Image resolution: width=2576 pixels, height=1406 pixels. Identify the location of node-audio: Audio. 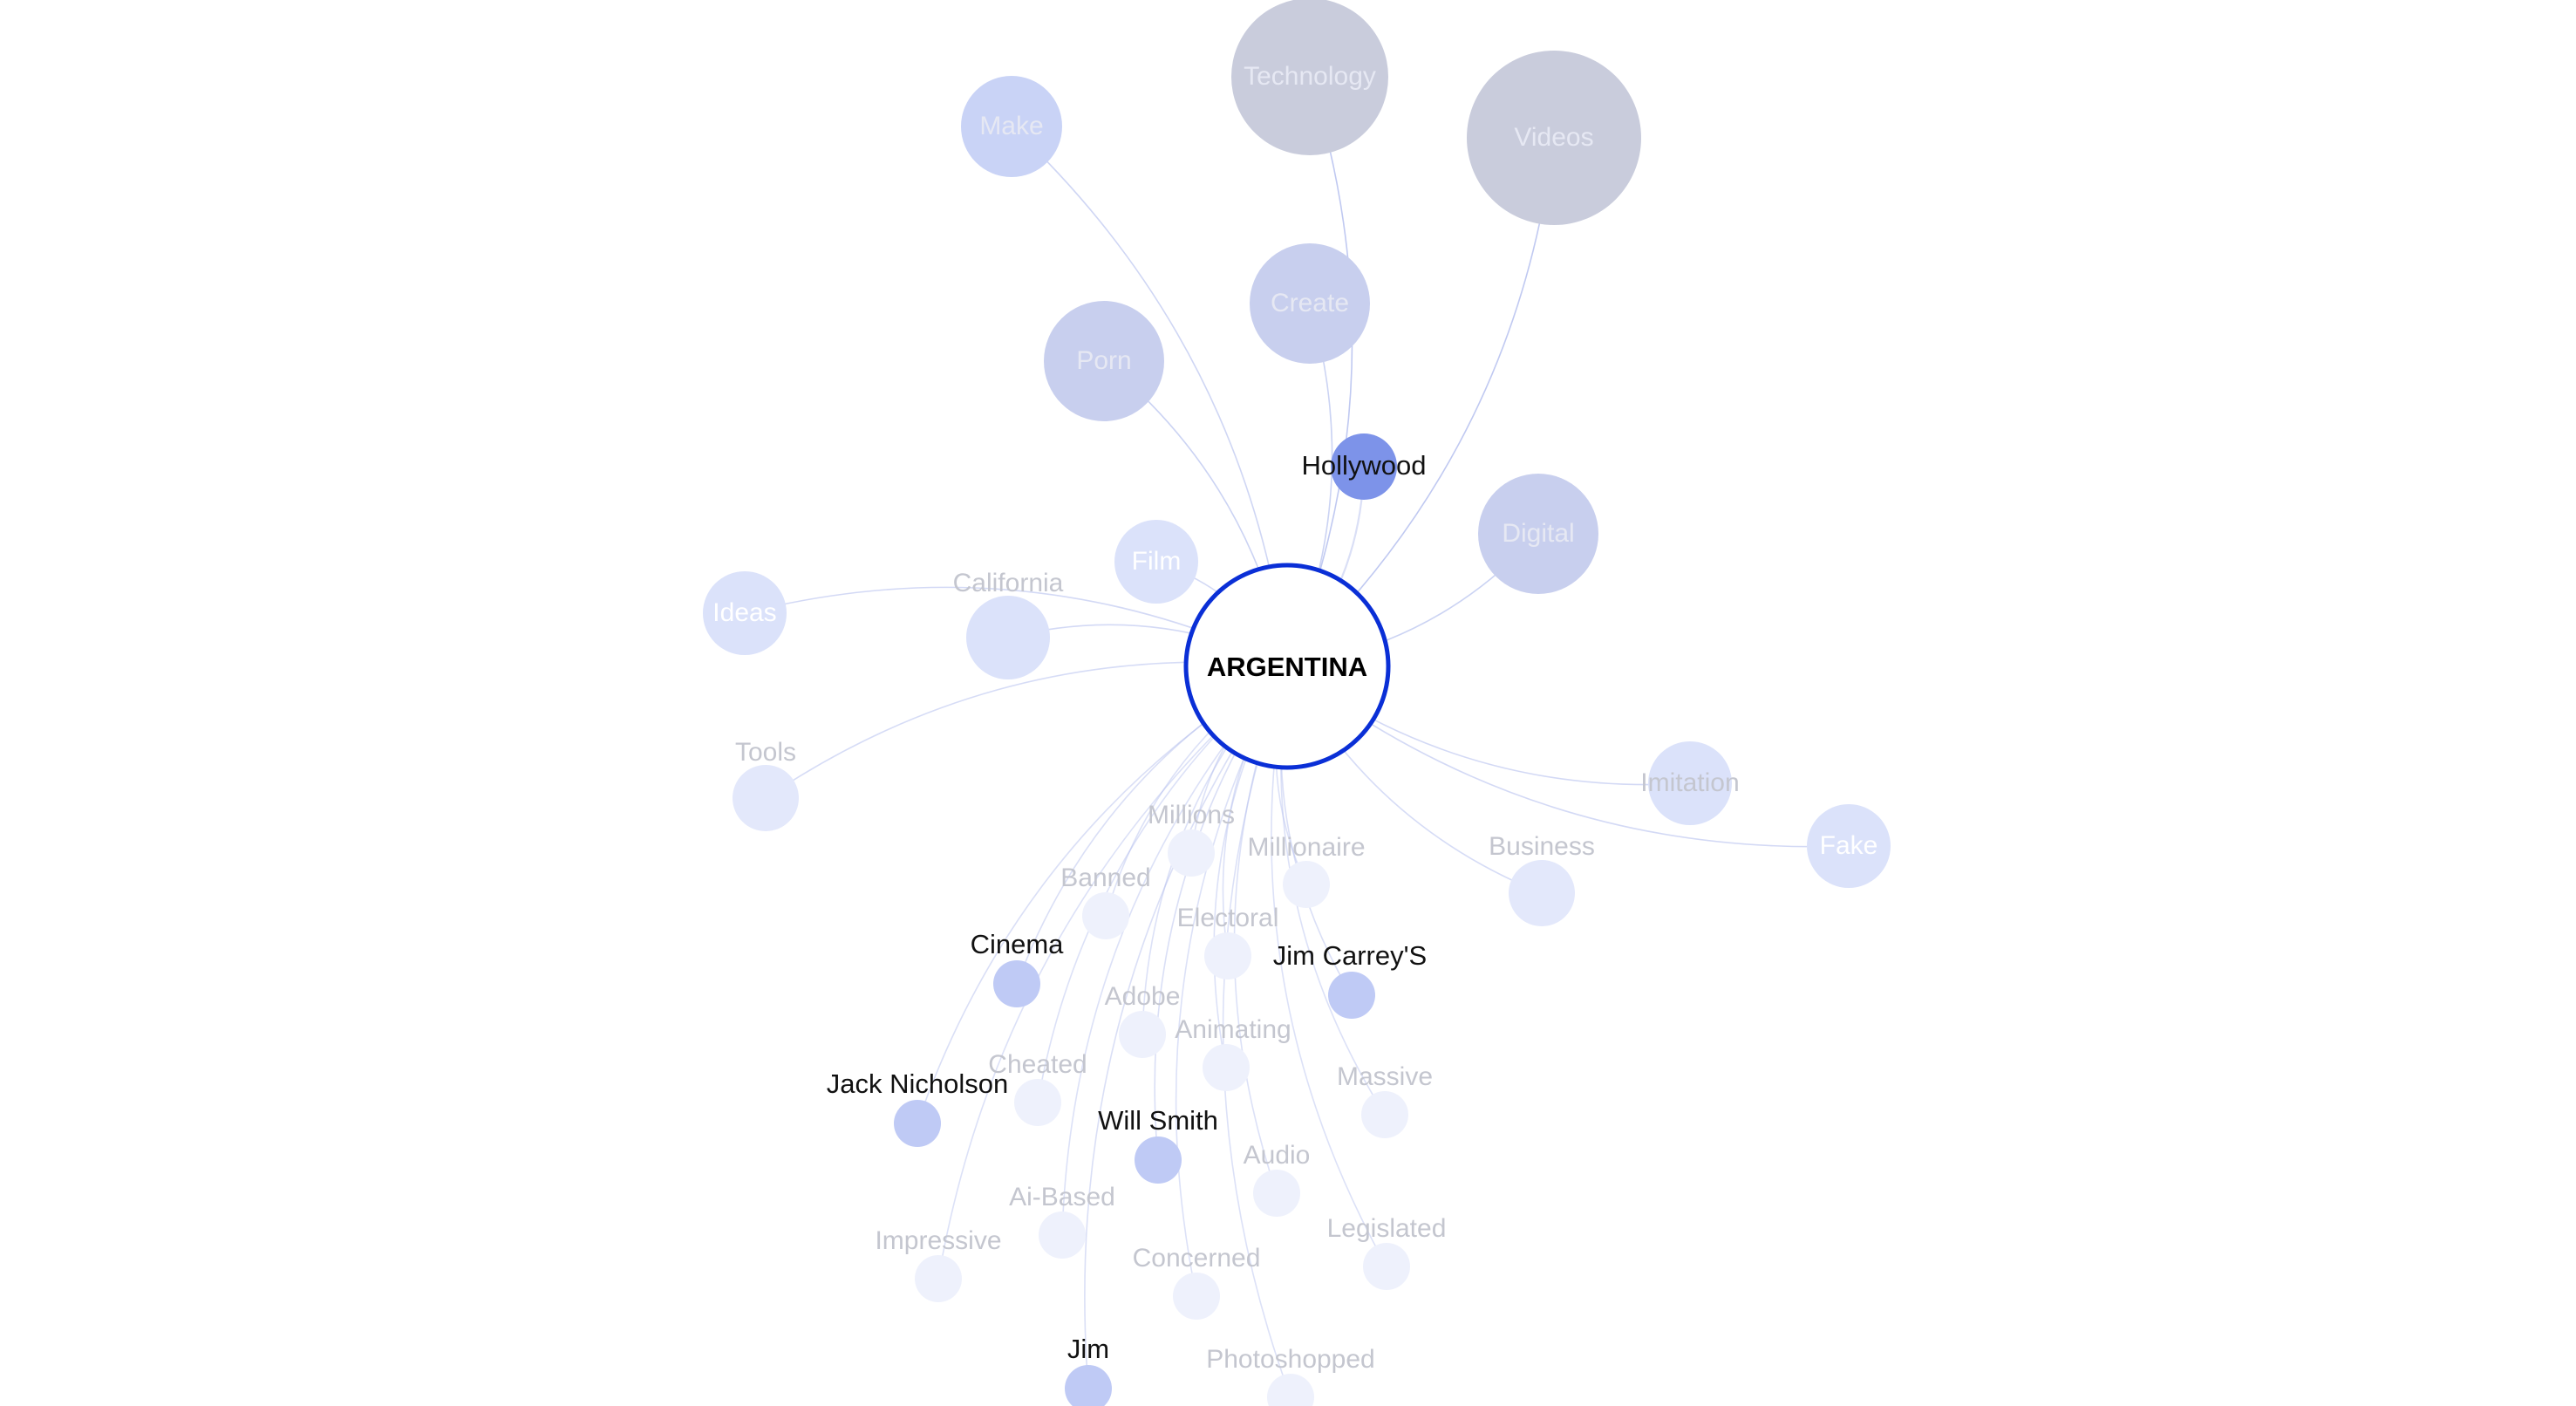
(1278, 1179).